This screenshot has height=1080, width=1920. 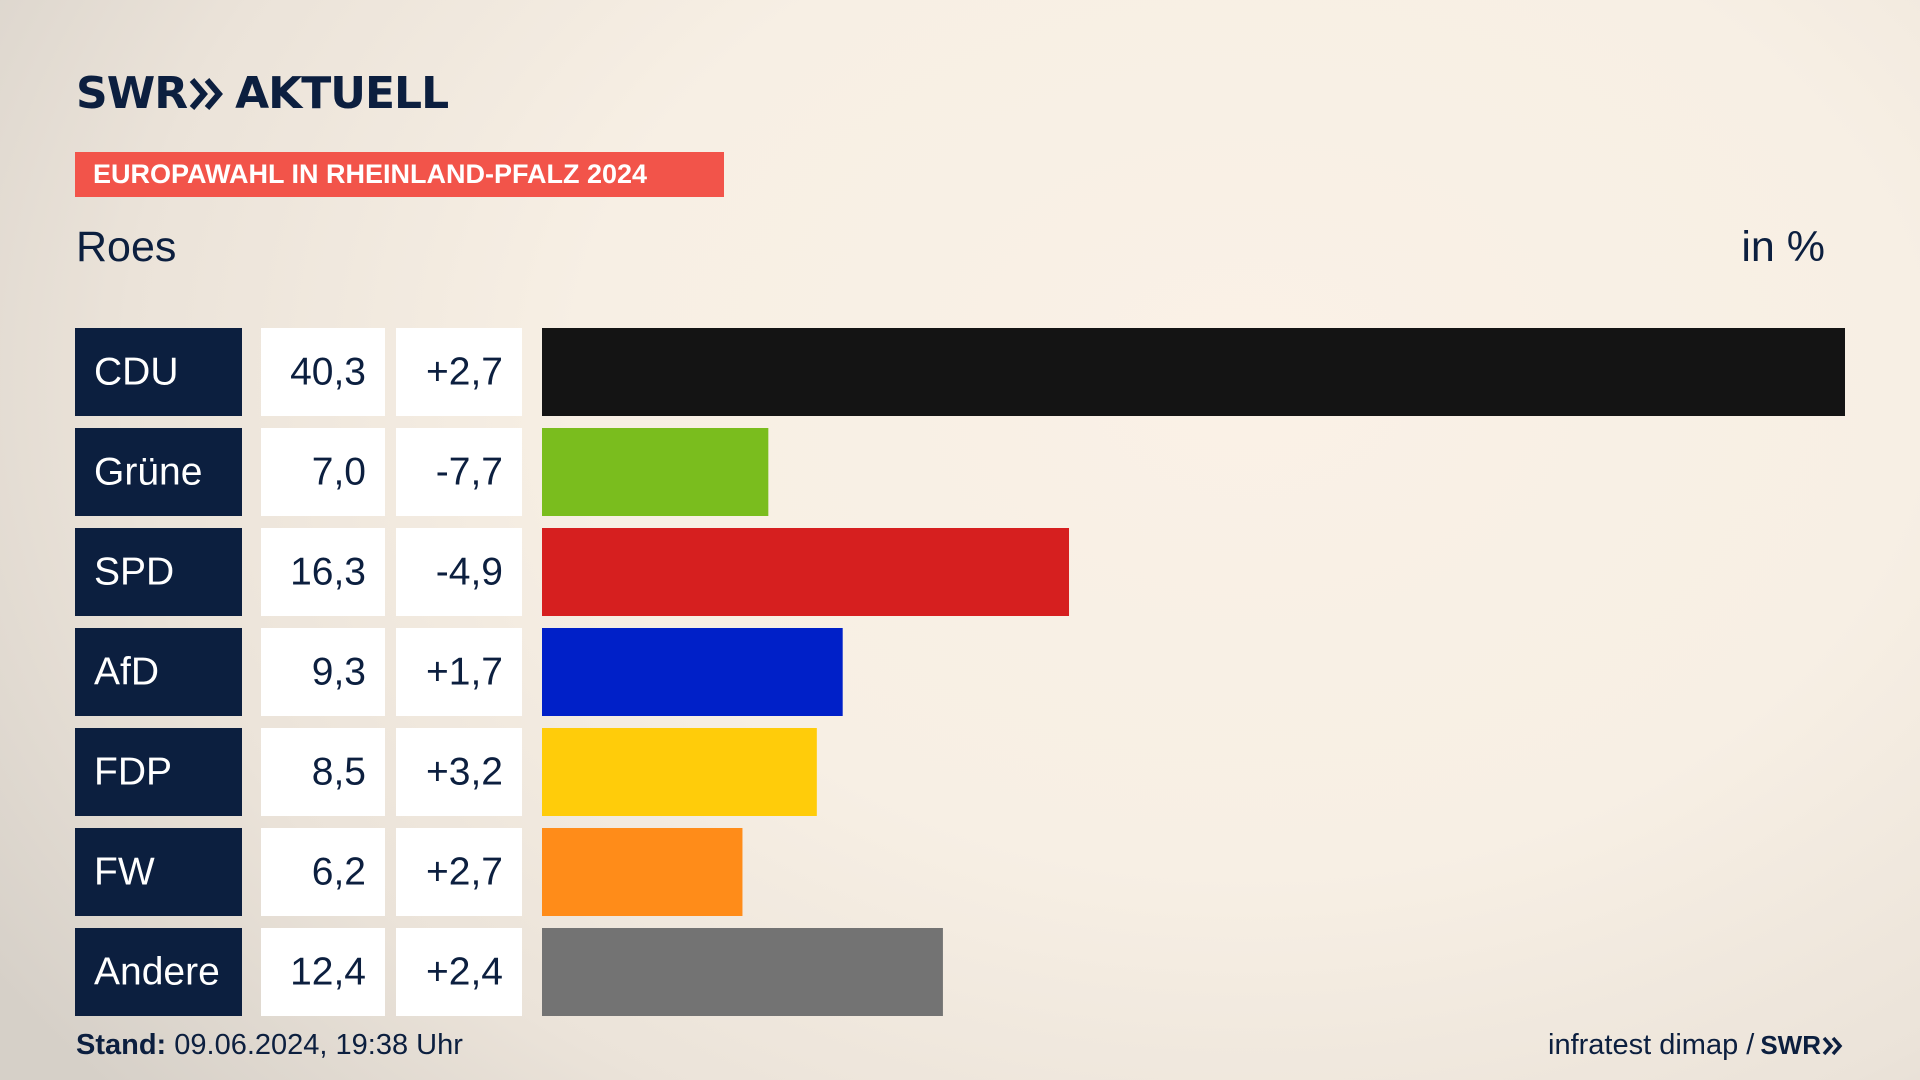 I want to click on swr-small-logo: SWR, so click(x=1802, y=1045).